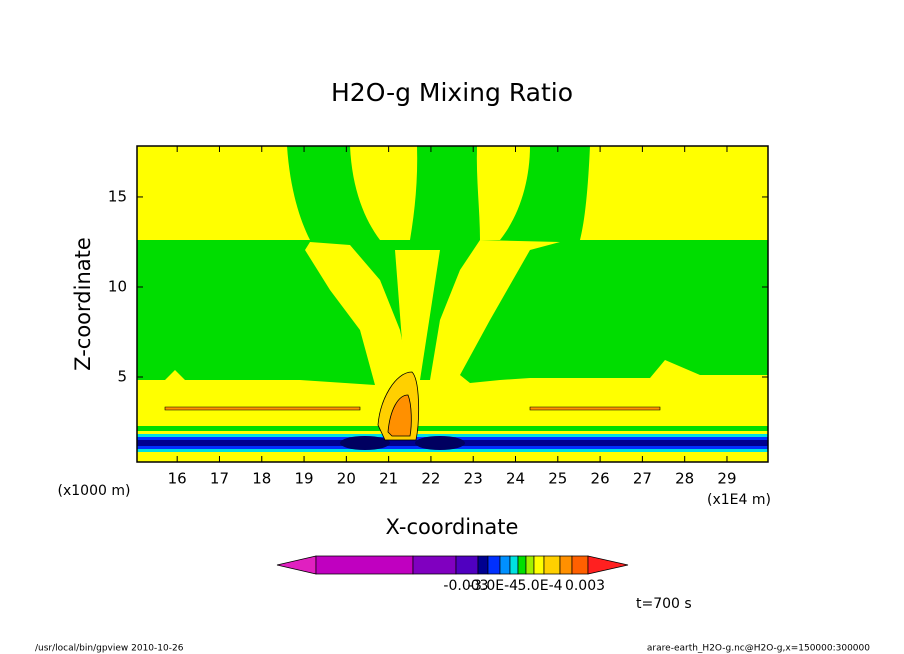 This screenshot has width=904, height=654. Describe the element at coordinates (388, 479) in the screenshot. I see `x-tick-label: 21` at that location.